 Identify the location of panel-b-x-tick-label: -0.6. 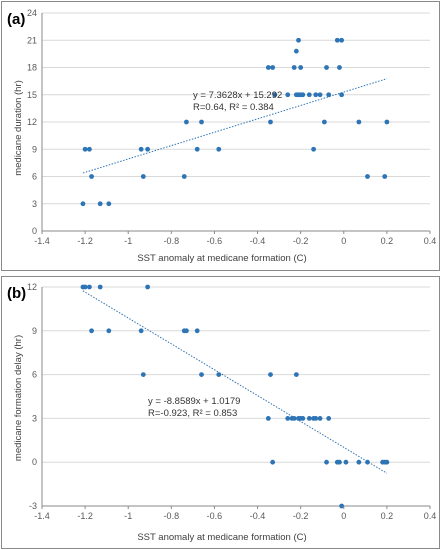
(215, 516).